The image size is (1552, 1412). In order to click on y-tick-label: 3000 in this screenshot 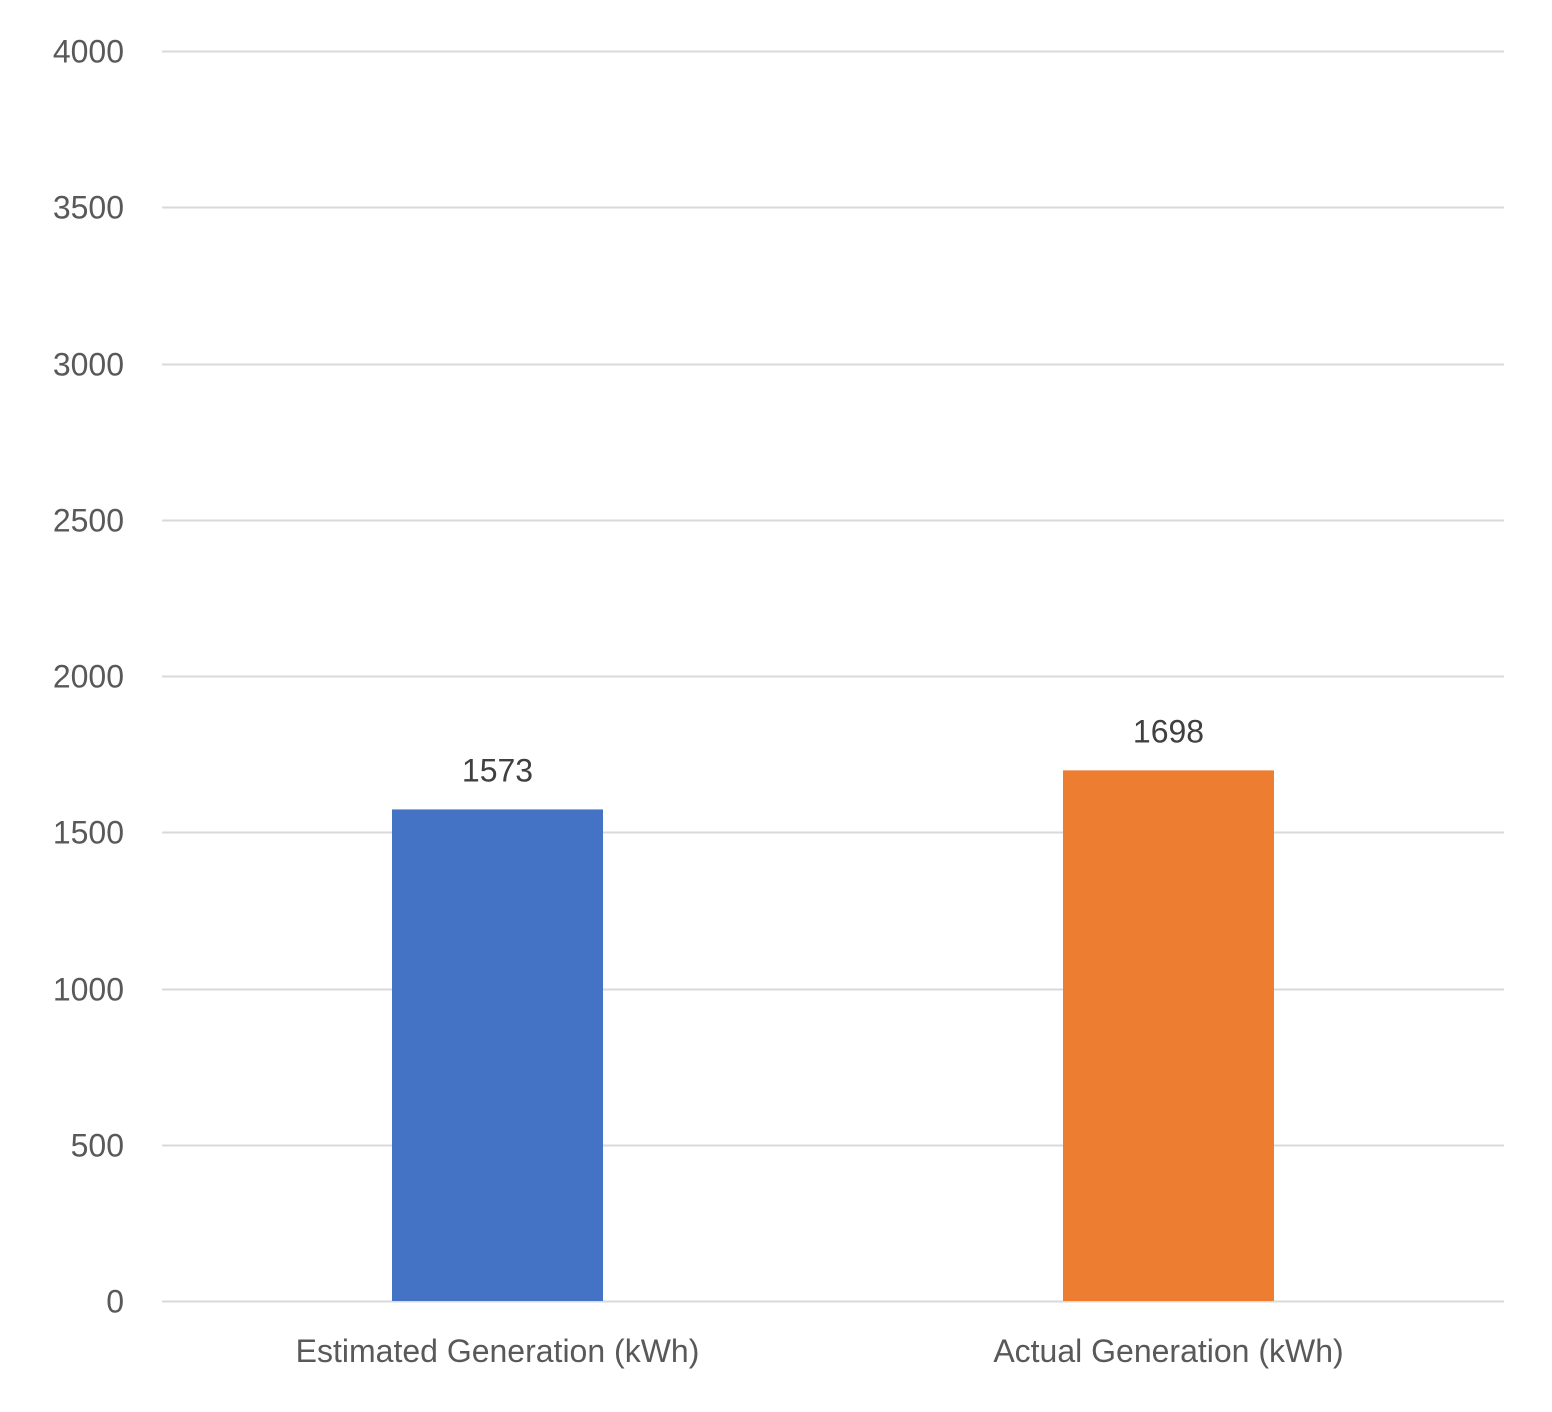, I will do `click(88, 365)`.